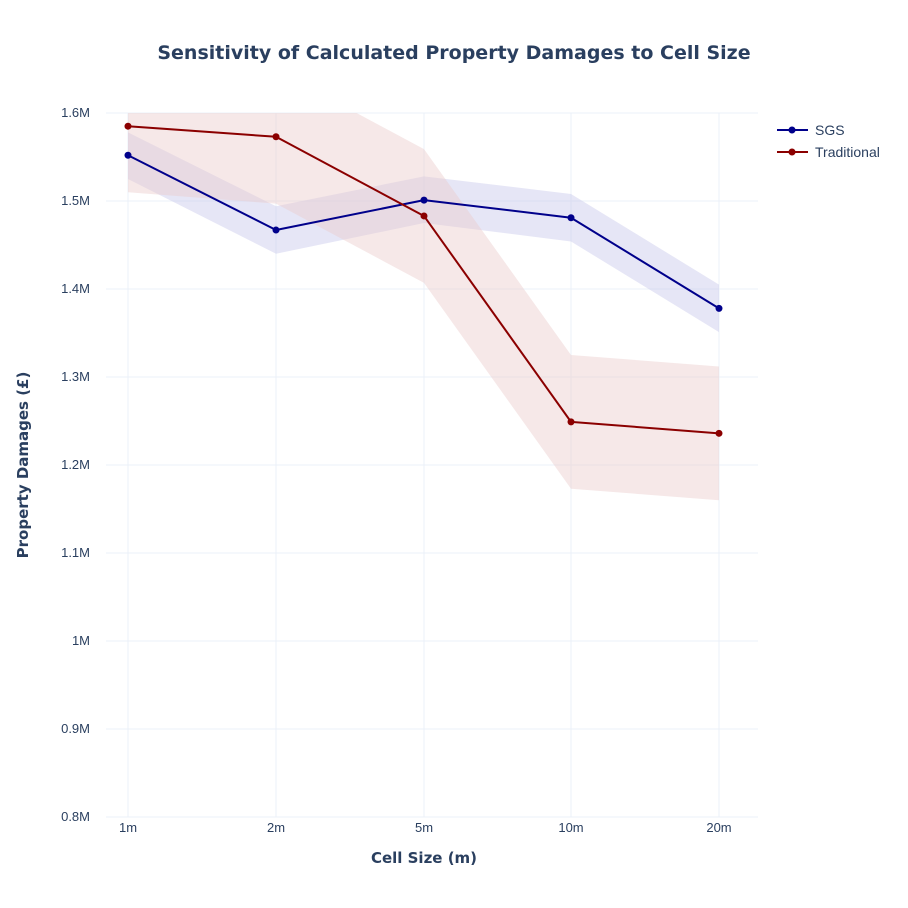  What do you see at coordinates (75, 112) in the screenshot?
I see `y-tick-label: 1.6M` at bounding box center [75, 112].